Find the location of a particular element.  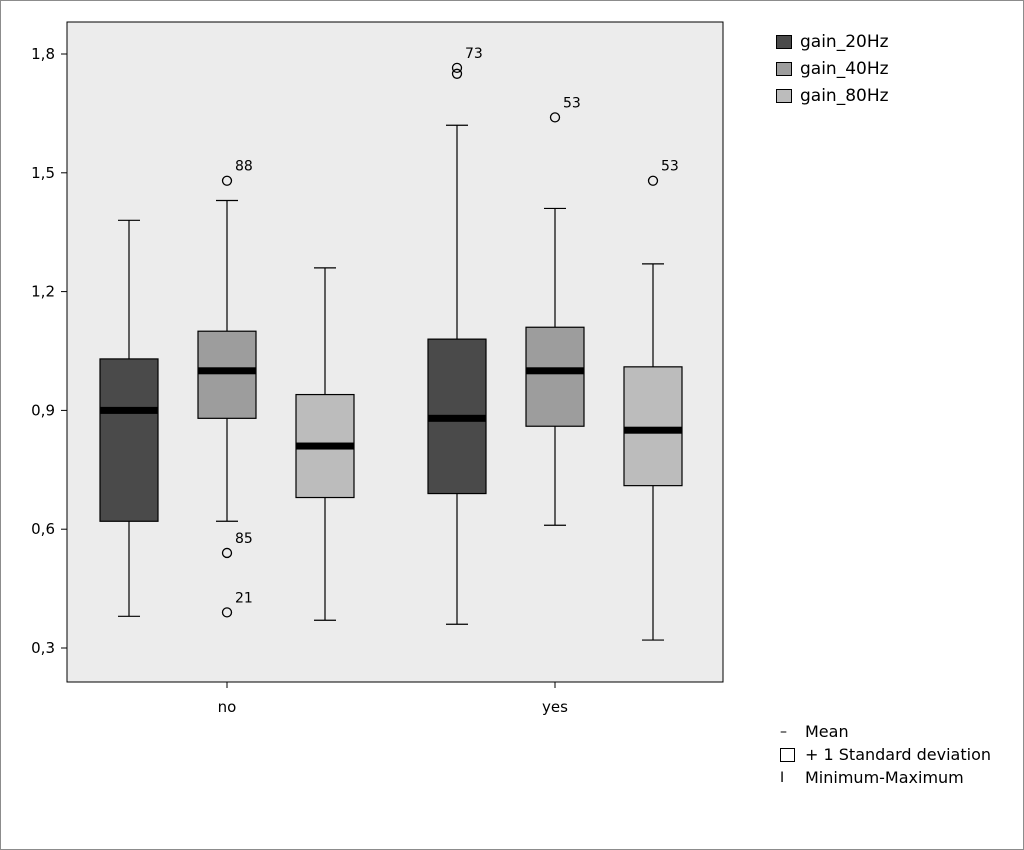

y-axis: 0,3 0,6 0,9 1,2 1,5 1,8 is located at coordinates (49, 351).